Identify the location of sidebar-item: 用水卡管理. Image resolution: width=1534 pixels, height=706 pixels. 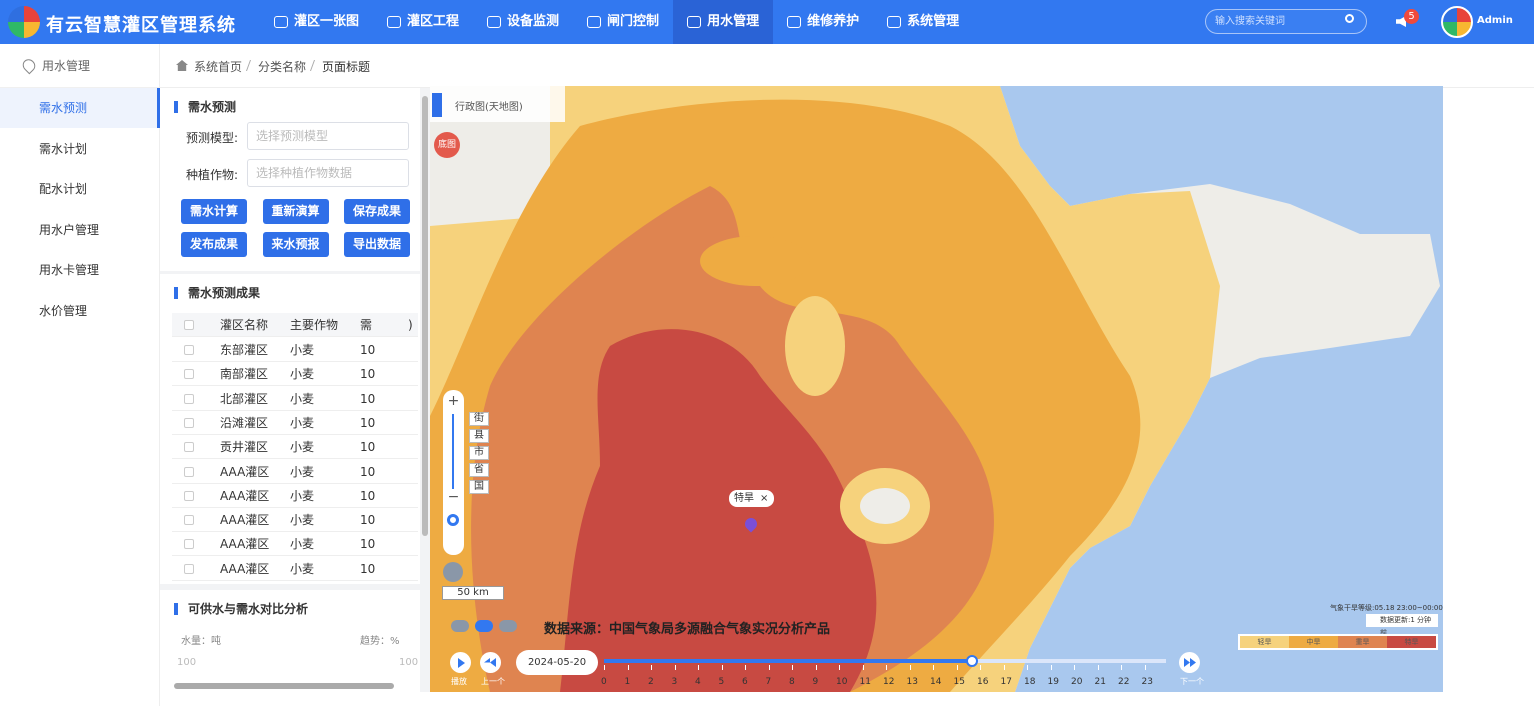
(69, 270).